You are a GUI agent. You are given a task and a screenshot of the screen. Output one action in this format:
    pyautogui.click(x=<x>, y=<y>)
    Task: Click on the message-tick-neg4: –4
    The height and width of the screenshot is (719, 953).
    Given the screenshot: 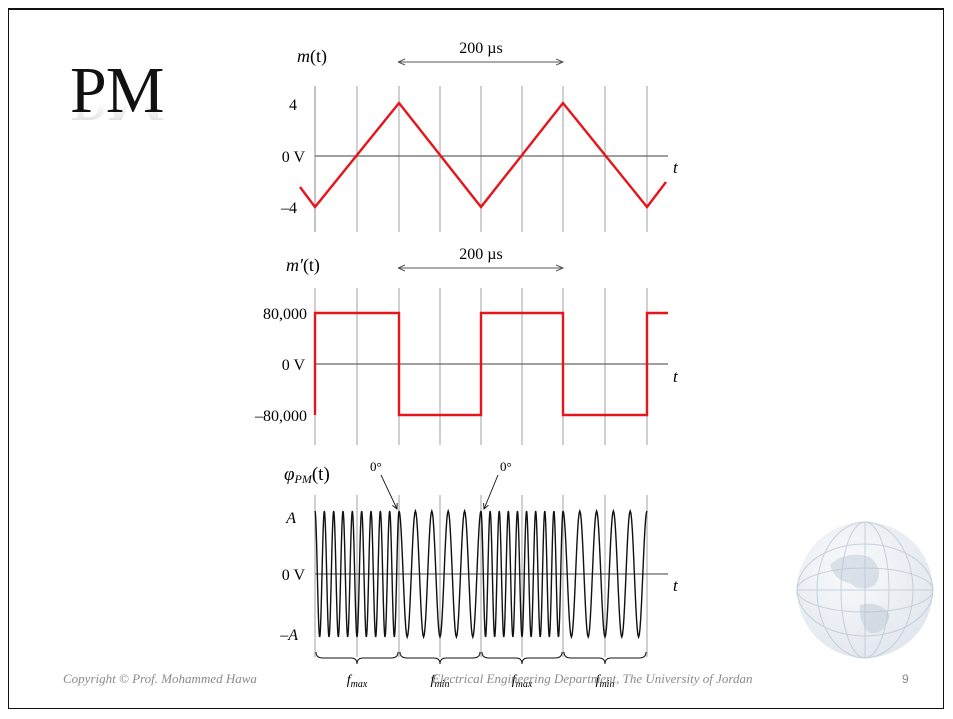 What is the action you would take?
    pyautogui.click(x=288, y=208)
    